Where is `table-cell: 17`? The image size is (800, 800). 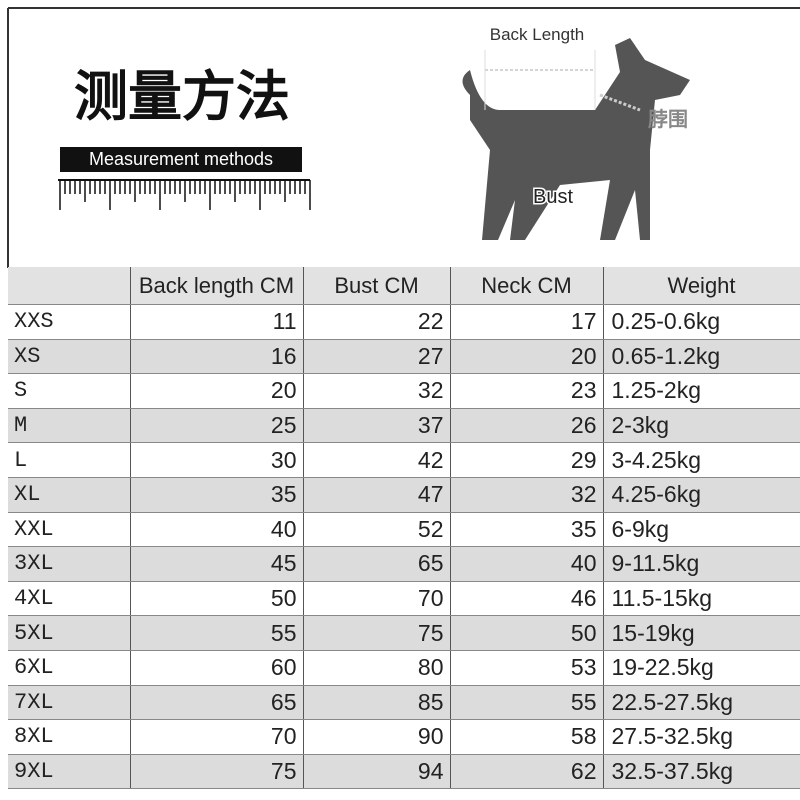 table-cell: 17 is located at coordinates (527, 322).